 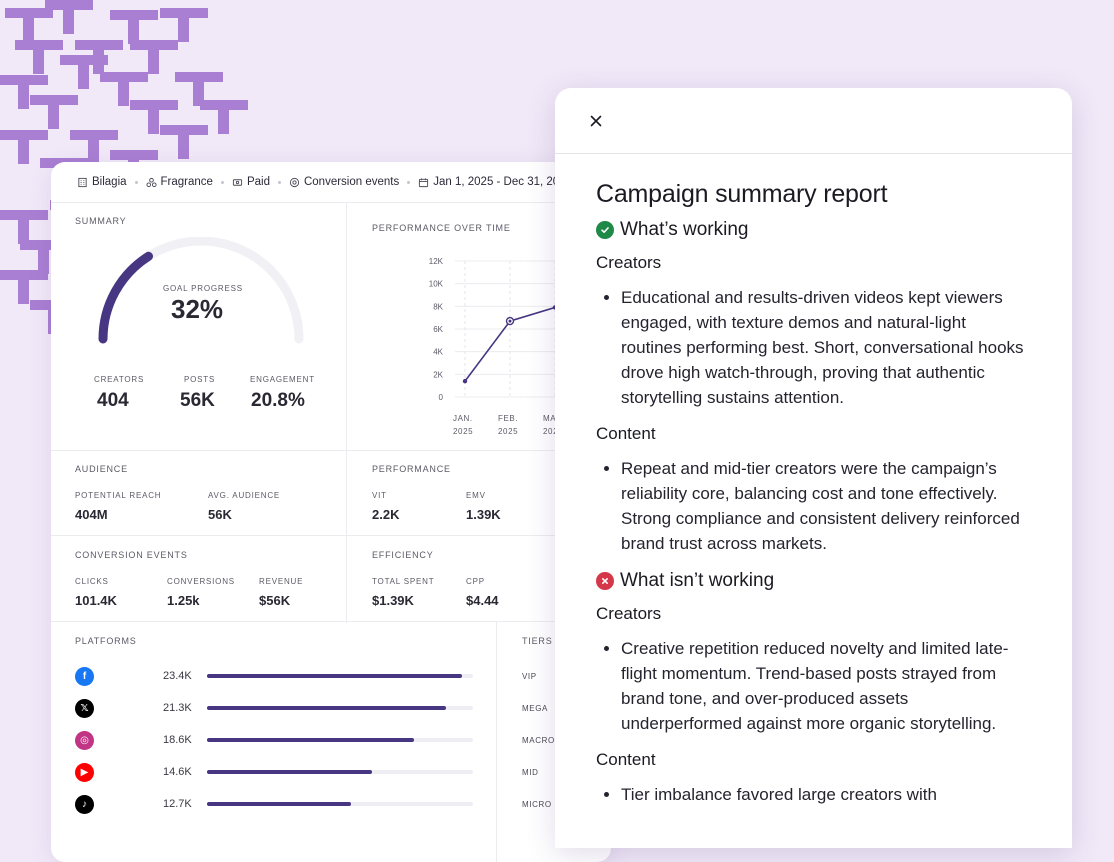 What do you see at coordinates (282, 379) in the screenshot?
I see `engagement-label: ENGAGEMENT` at bounding box center [282, 379].